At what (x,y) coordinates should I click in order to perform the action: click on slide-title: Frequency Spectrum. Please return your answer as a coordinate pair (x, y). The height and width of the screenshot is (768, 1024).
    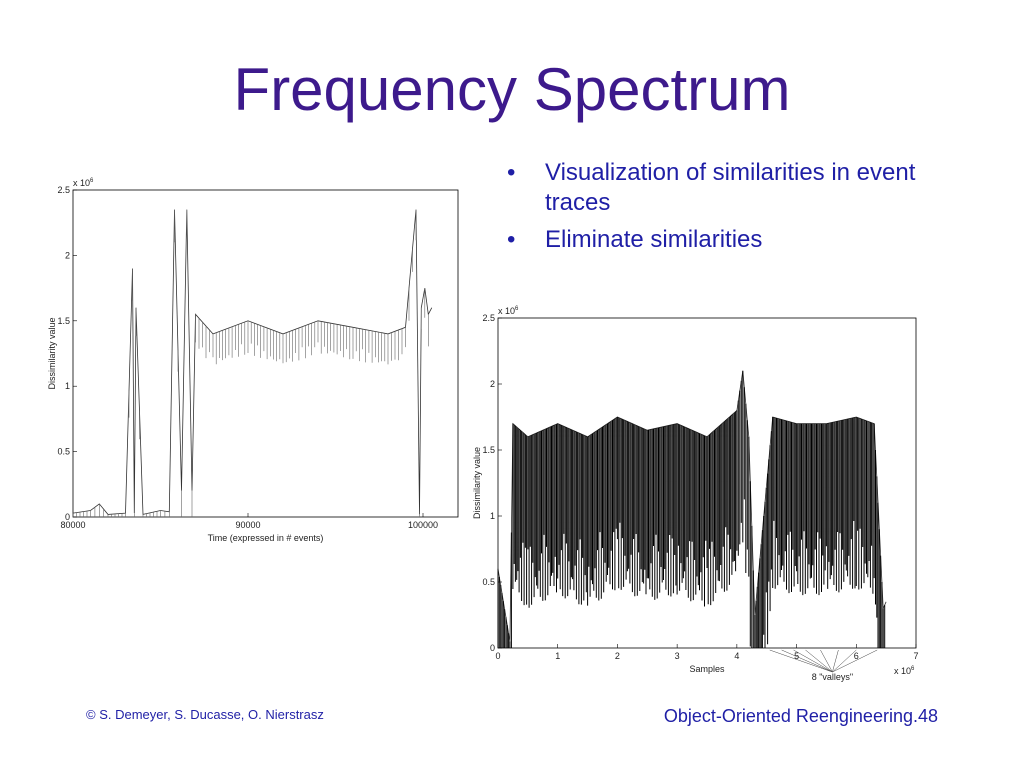
    Looking at the image, I should click on (512, 89).